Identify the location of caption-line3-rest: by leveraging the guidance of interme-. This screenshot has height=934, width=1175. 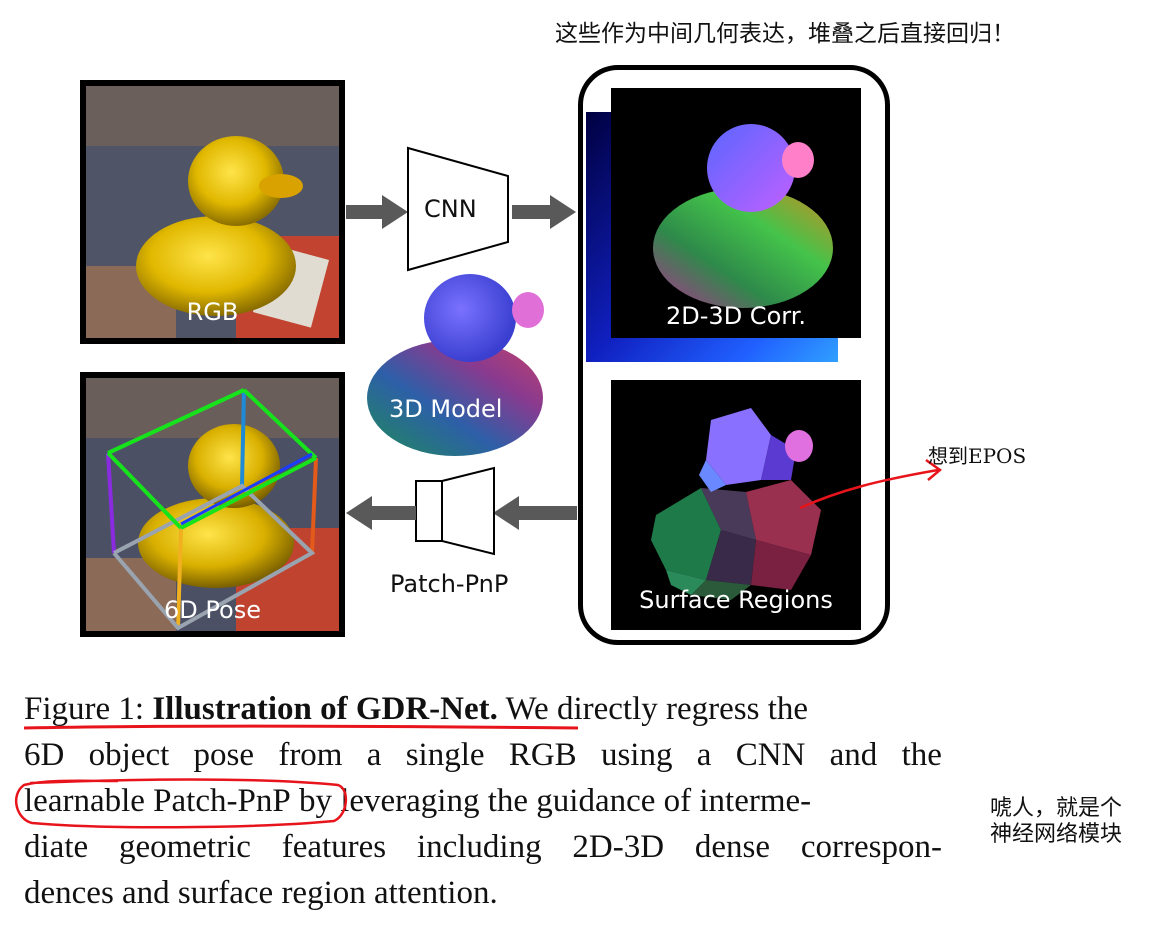
(551, 801).